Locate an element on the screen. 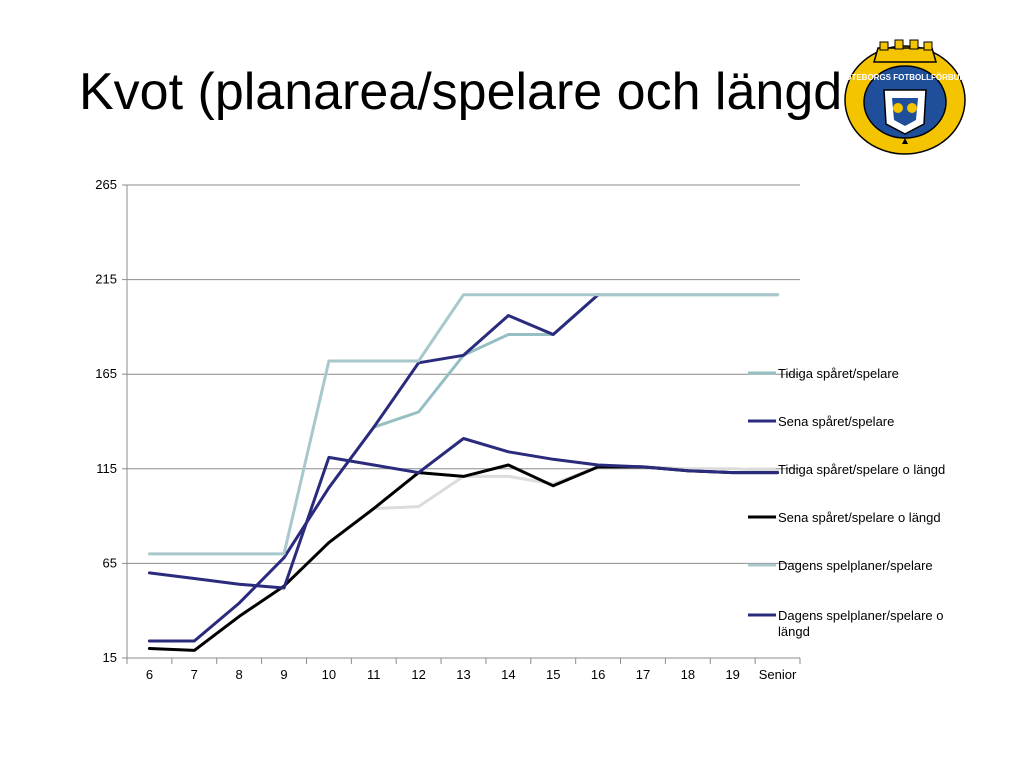 This screenshot has width=1024, height=768. gbg-fotbollforbund-logo: GÖTEBORGS FOTBOLLFÖRBUND is located at coordinates (905, 97).